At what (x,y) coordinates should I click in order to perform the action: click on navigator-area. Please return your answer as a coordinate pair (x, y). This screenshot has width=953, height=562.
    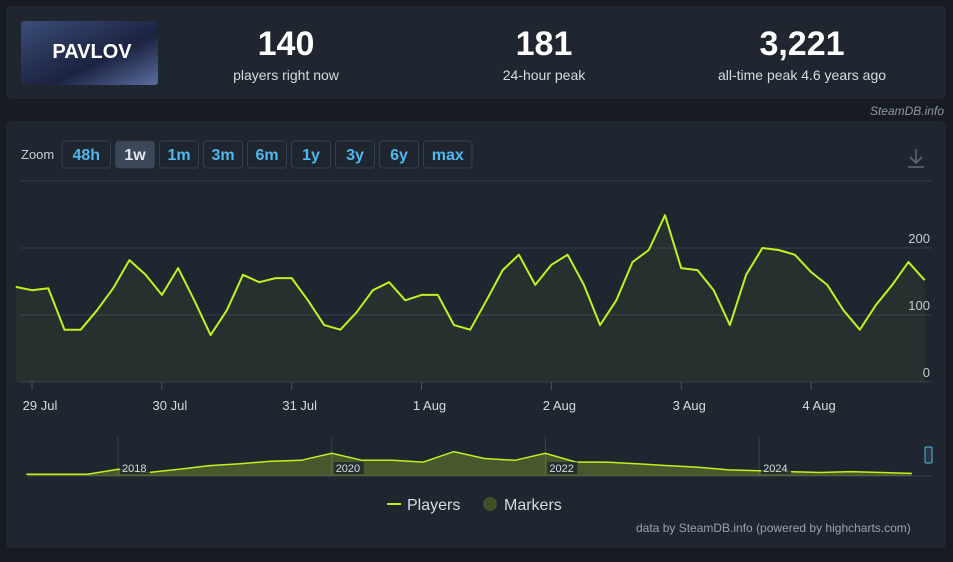
    Looking at the image, I should click on (469, 463).